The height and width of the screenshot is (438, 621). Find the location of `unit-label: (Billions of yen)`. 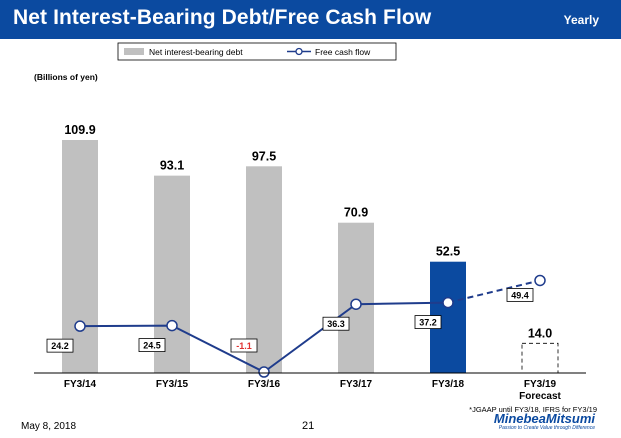

unit-label: (Billions of yen) is located at coordinates (66, 77).